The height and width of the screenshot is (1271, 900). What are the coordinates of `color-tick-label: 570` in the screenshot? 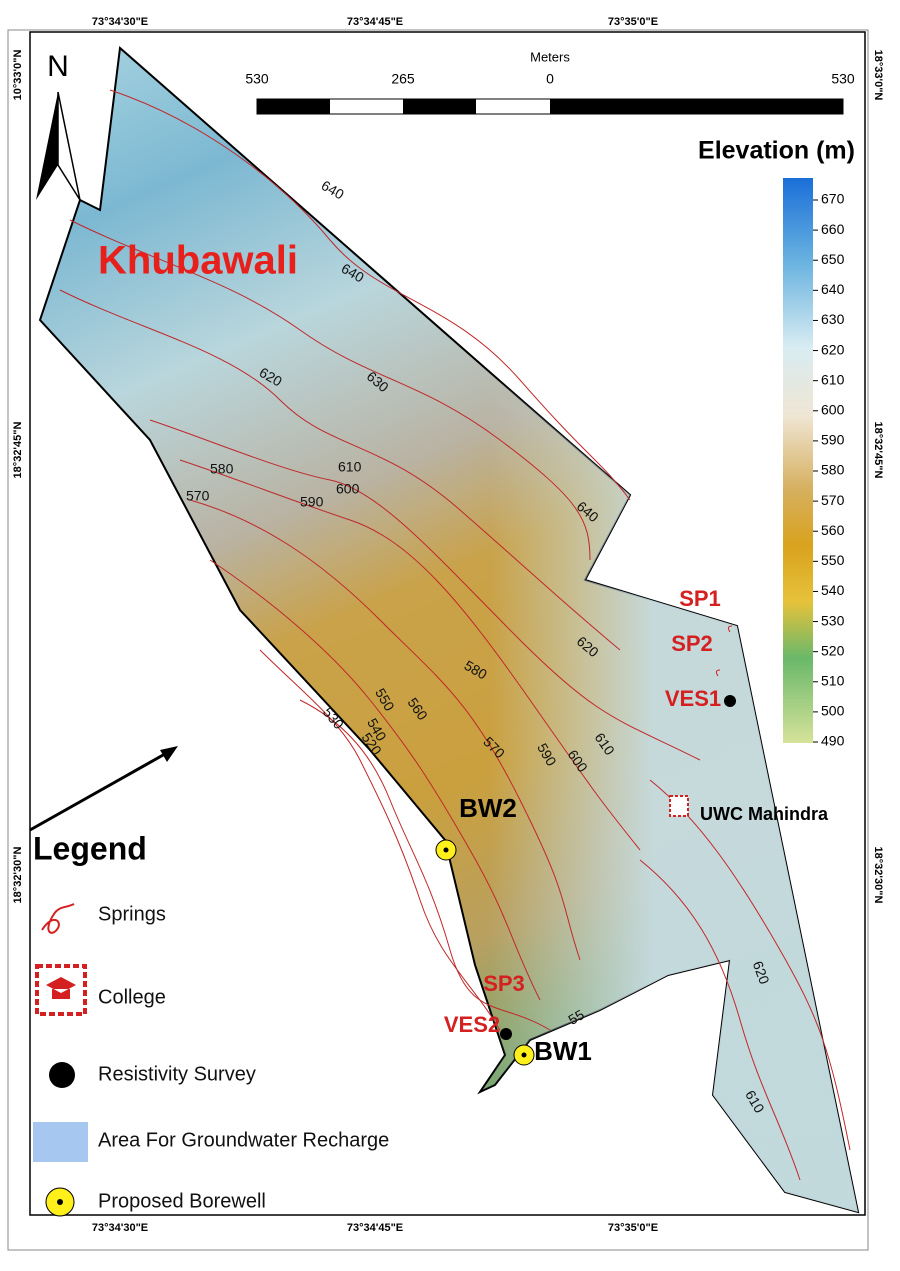 It's located at (833, 500).